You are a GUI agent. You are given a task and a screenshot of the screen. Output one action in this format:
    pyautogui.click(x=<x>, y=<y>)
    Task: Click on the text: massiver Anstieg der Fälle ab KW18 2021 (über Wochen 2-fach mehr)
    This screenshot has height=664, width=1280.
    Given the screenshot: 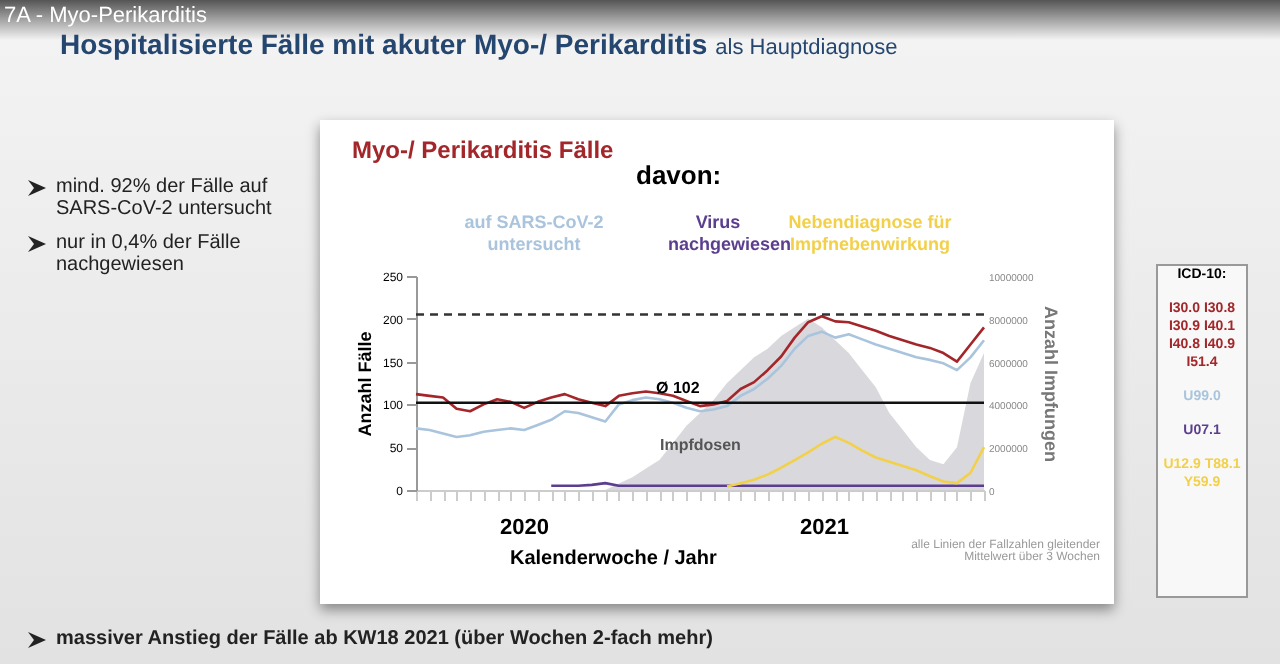 What is the action you would take?
    pyautogui.click(x=384, y=639)
    